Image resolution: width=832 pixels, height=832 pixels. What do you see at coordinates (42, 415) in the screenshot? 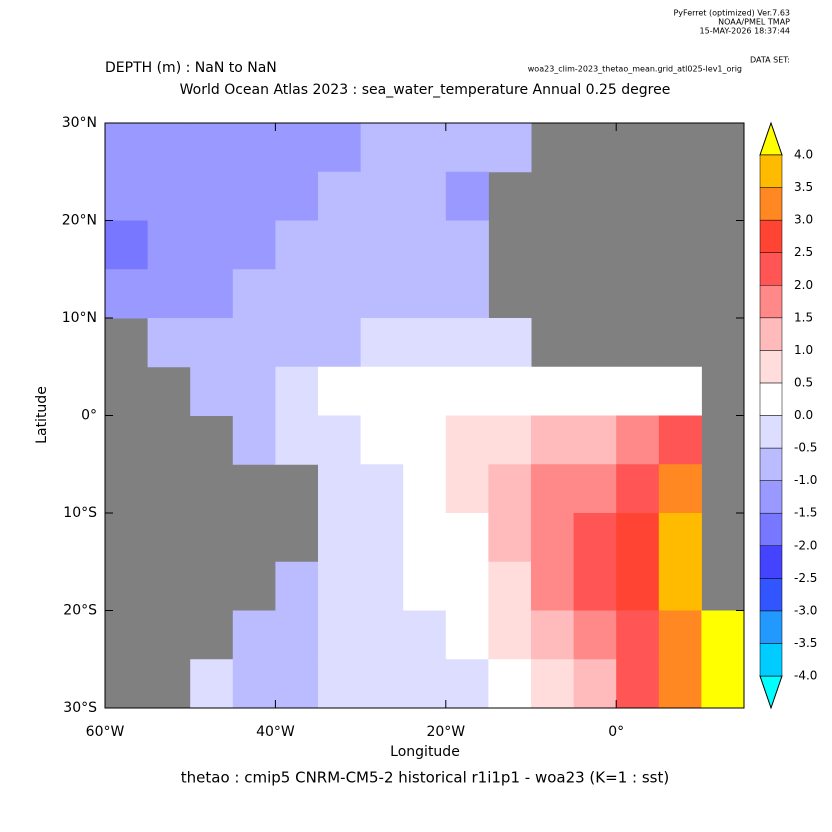
I see `y-axis-label: Latitude` at bounding box center [42, 415].